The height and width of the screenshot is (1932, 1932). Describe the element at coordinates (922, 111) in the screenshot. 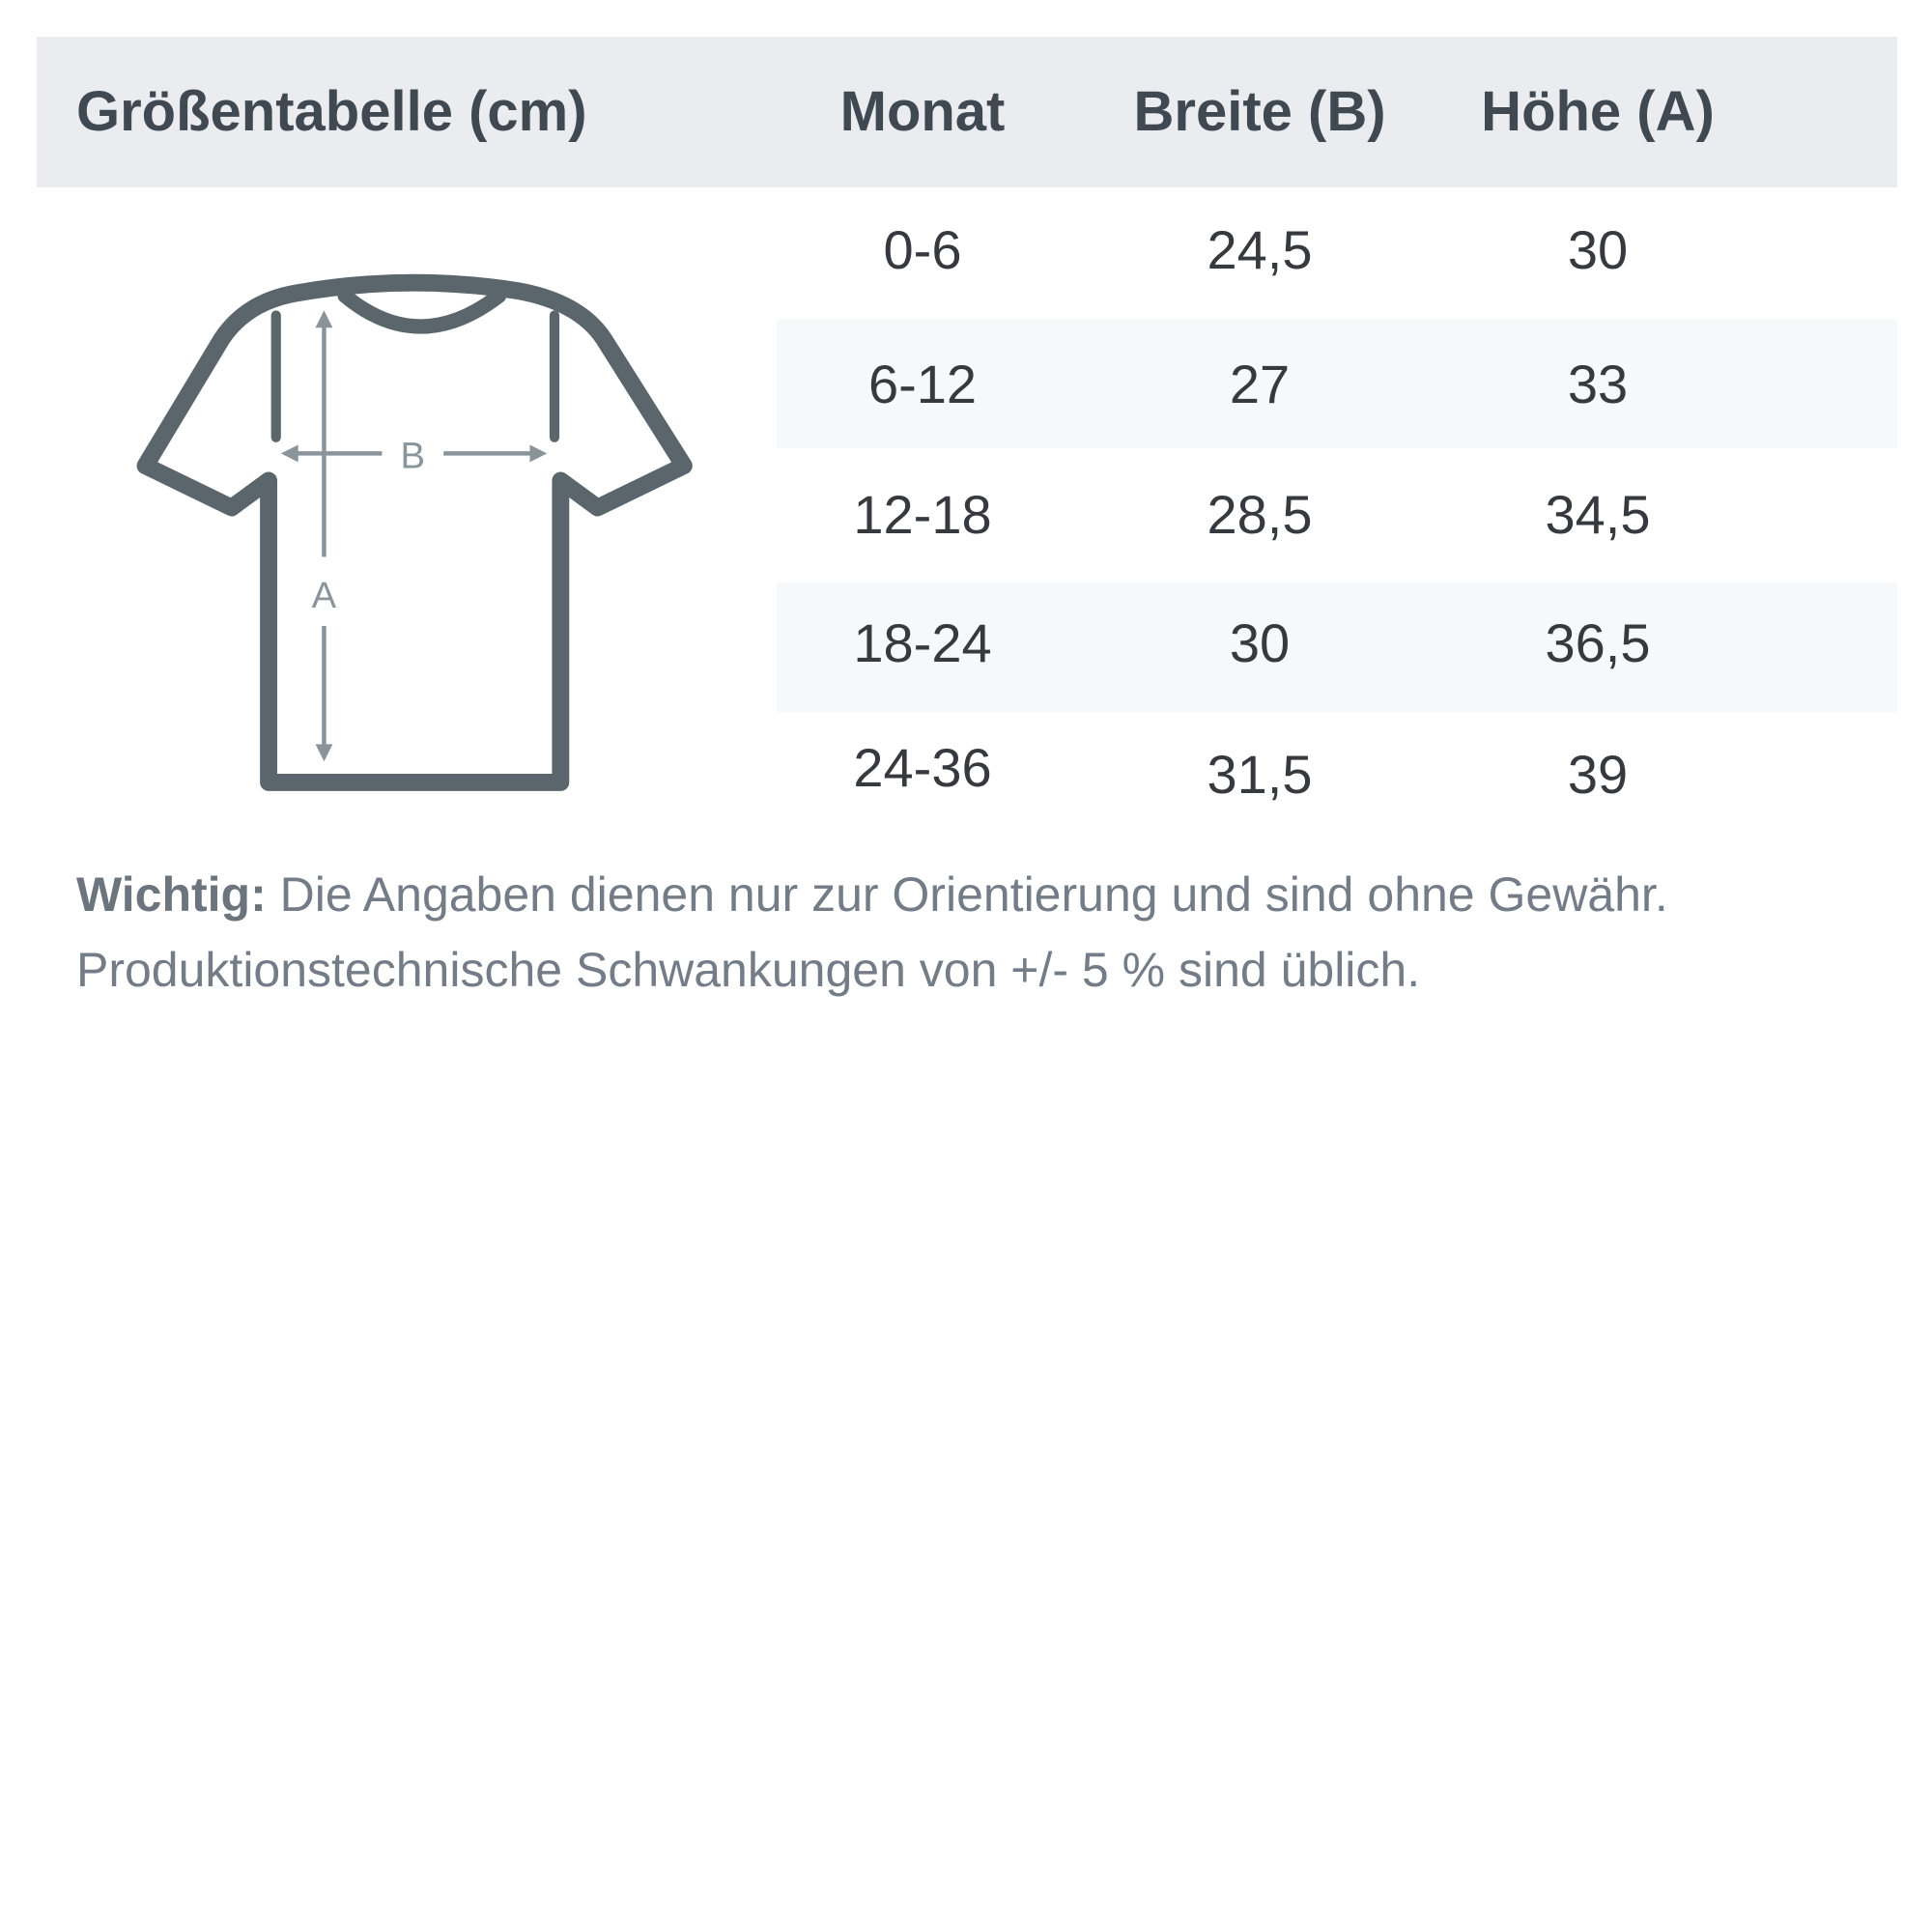

I see `column-header-month: Monat` at that location.